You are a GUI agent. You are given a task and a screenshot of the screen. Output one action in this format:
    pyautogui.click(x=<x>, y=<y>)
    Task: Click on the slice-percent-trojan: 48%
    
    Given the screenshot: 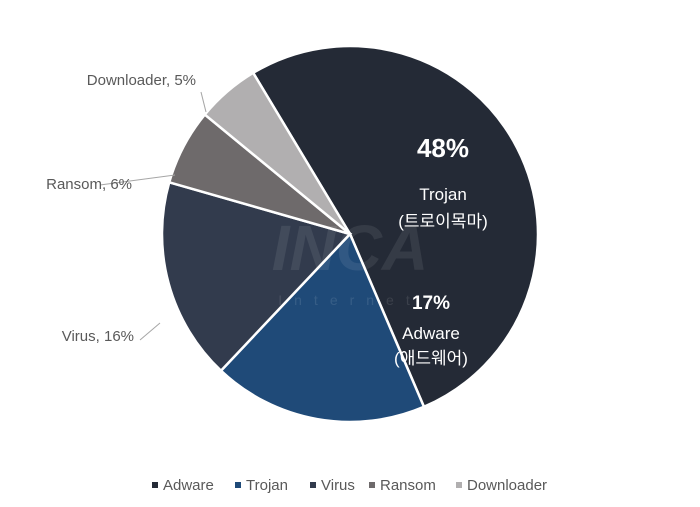 What is the action you would take?
    pyautogui.click(x=443, y=148)
    